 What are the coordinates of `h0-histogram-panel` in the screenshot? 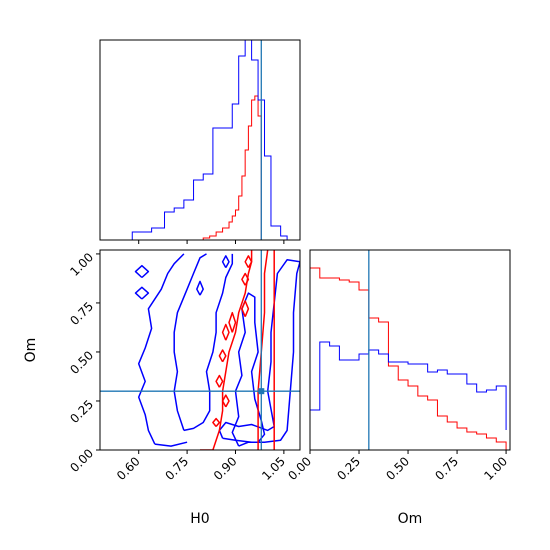 It's located at (200, 141).